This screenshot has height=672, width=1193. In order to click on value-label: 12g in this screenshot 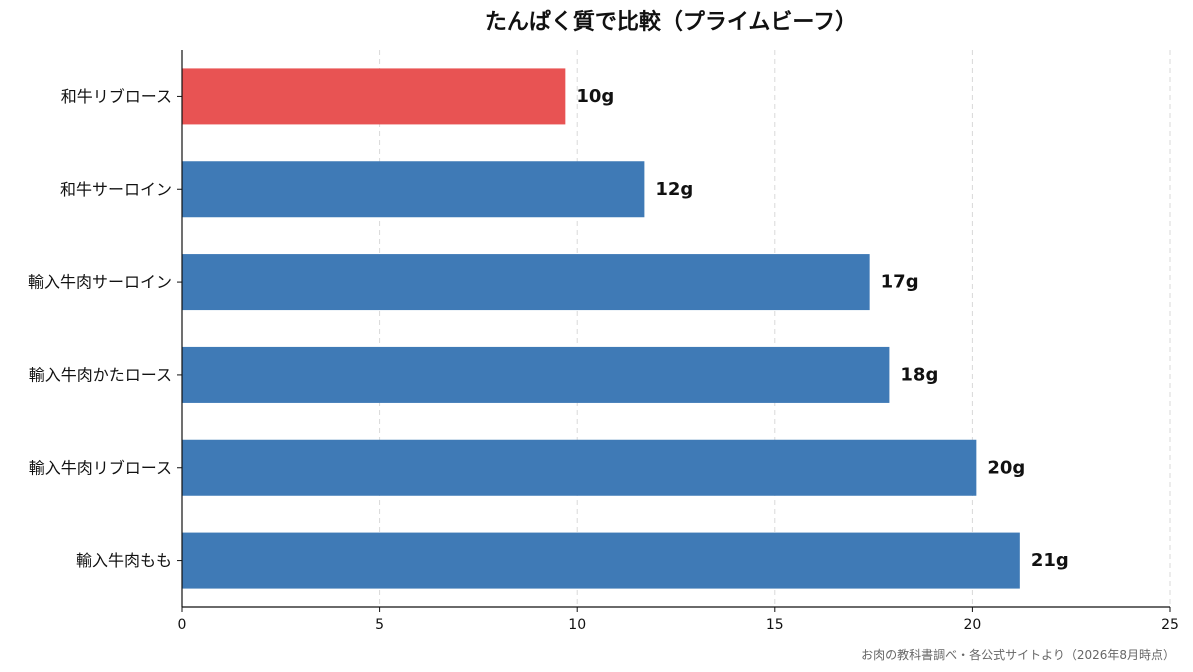, I will do `click(674, 189)`.